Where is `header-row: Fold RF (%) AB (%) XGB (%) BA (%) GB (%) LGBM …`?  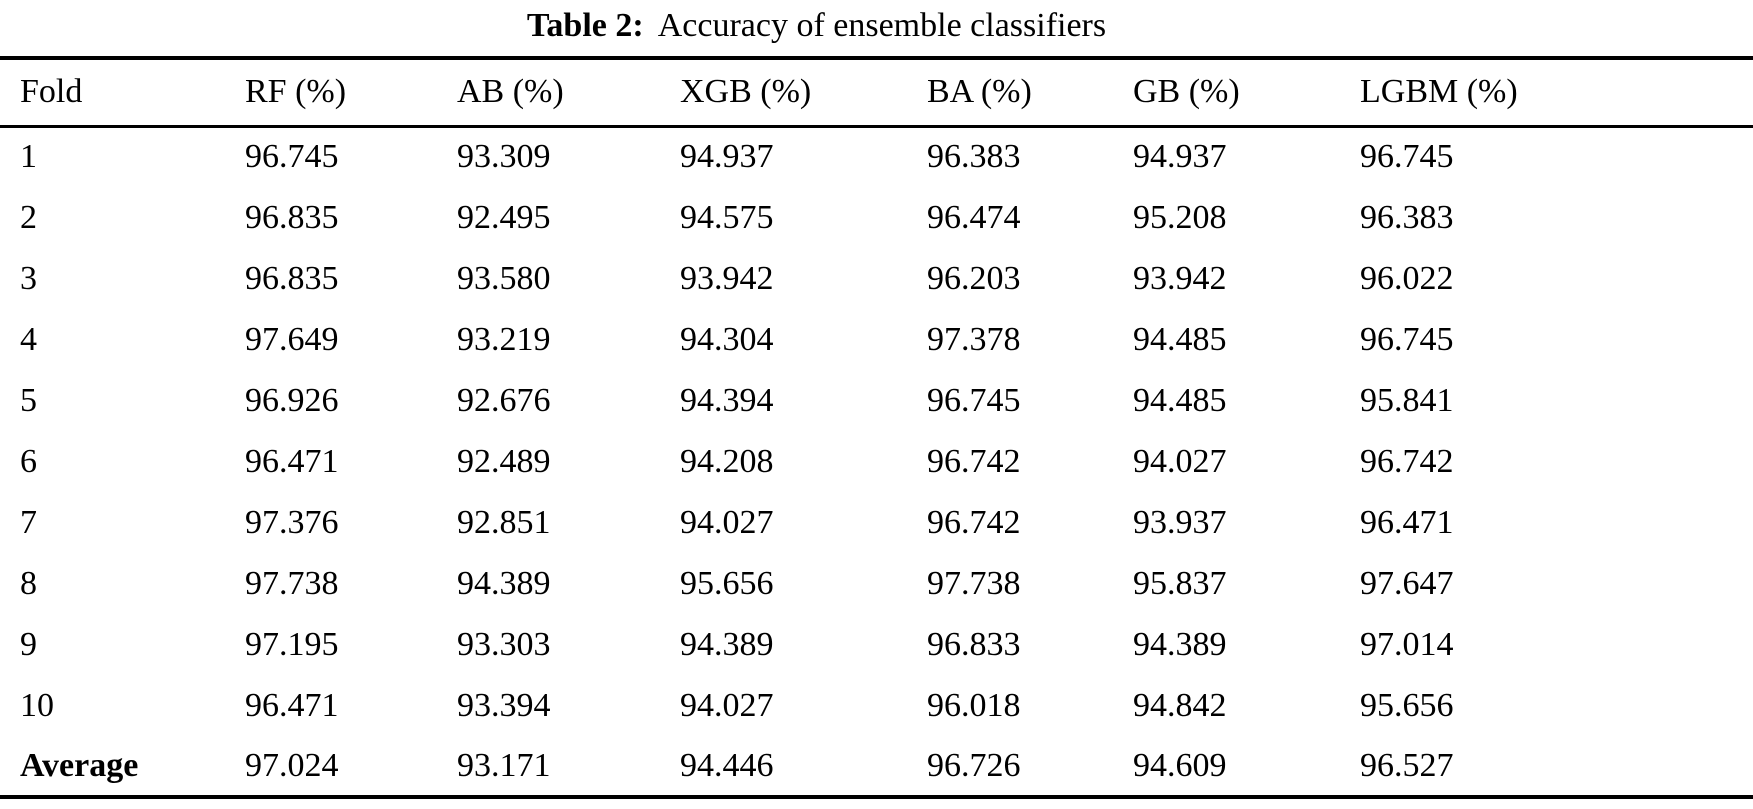 header-row: Fold RF (%) AB (%) XGB (%) BA (%) GB (%) LGBM … is located at coordinates (876, 92).